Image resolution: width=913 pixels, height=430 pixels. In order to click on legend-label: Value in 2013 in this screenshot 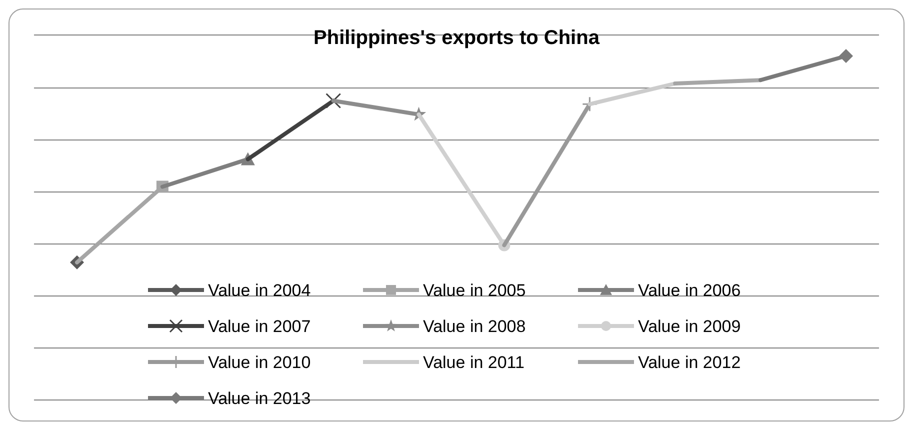, I will do `click(259, 398)`.